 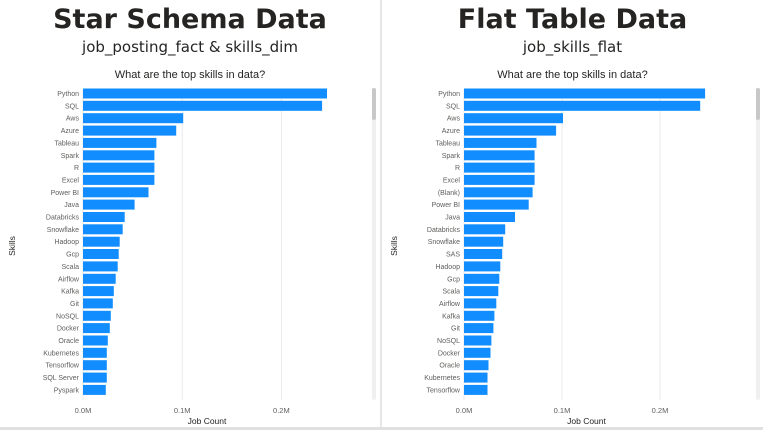 What do you see at coordinates (69, 279) in the screenshot?
I see `y-tick-label: Airflow` at bounding box center [69, 279].